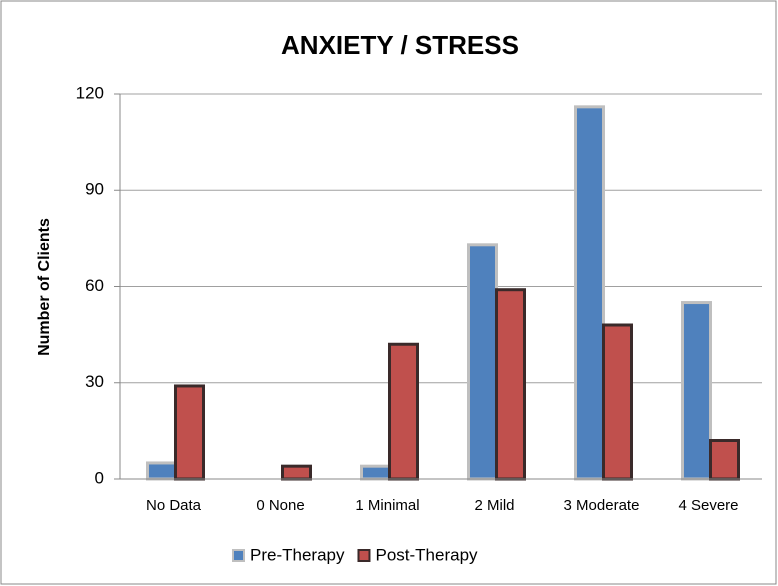  I want to click on y-tick-label: 90, so click(94, 189).